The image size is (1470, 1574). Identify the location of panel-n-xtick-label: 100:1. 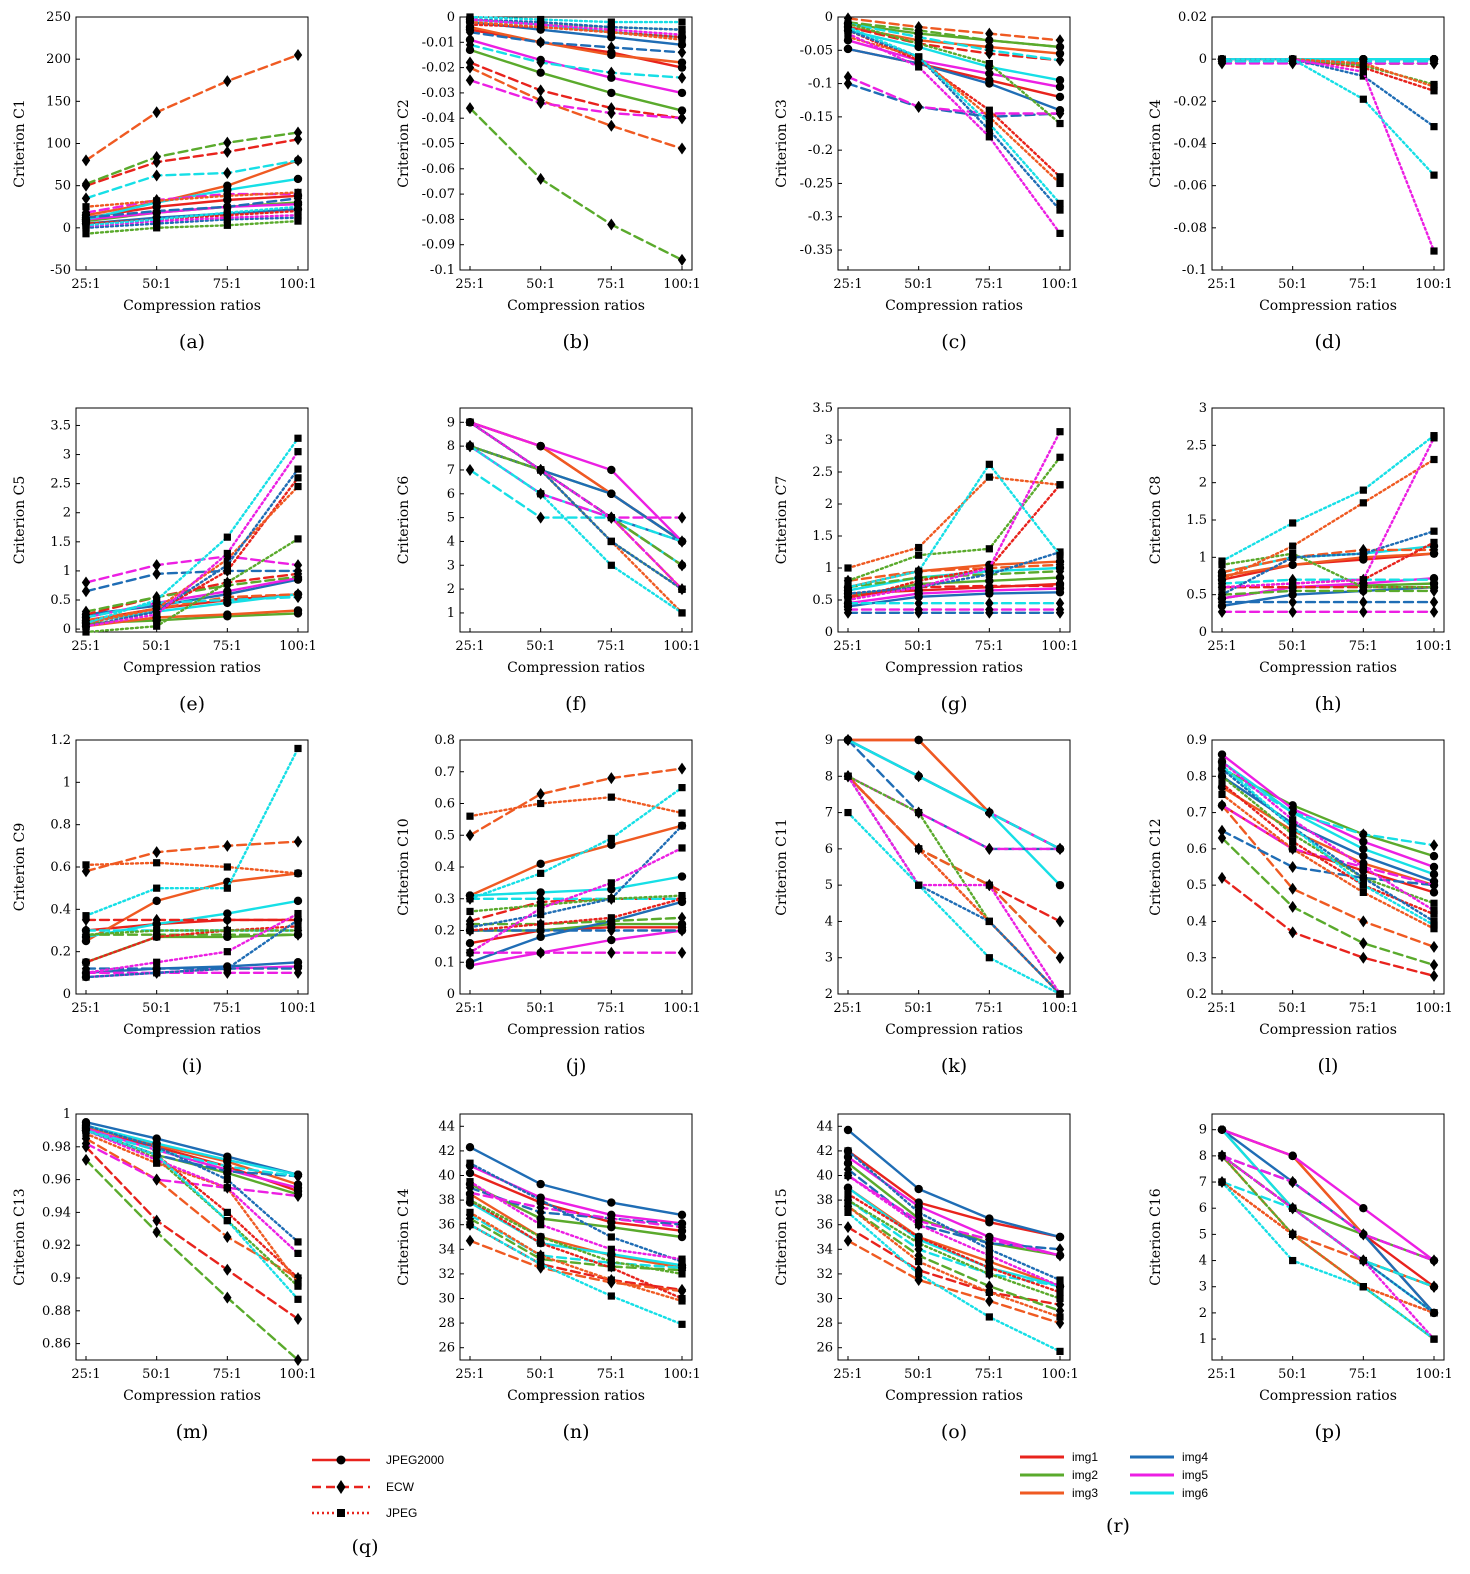
(681, 1374).